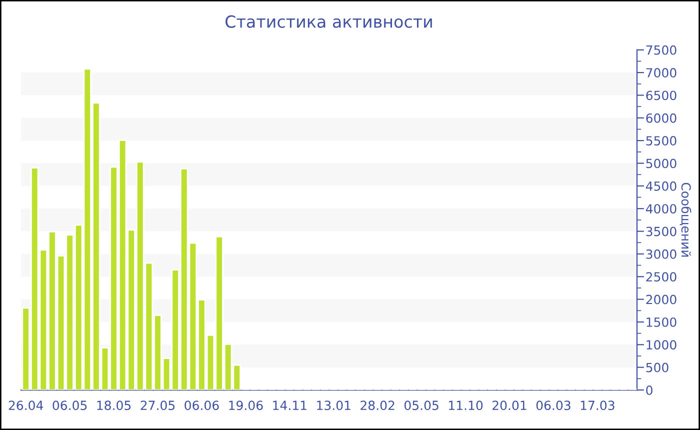 The image size is (700, 430). I want to click on y-tick-label: 5000, so click(661, 163).